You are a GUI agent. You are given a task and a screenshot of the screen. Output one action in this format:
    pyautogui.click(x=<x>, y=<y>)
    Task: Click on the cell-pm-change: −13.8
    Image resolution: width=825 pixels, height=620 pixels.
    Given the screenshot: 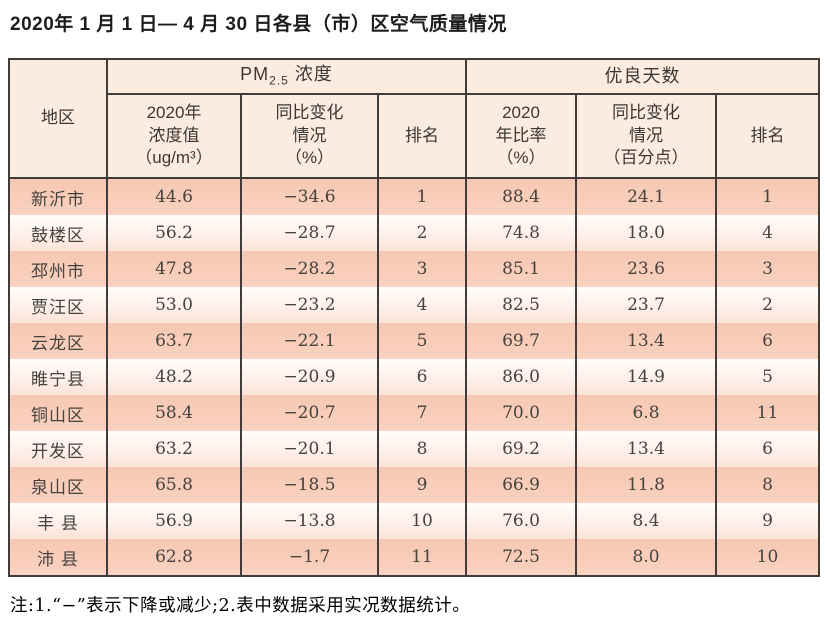 What is the action you would take?
    pyautogui.click(x=309, y=521)
    